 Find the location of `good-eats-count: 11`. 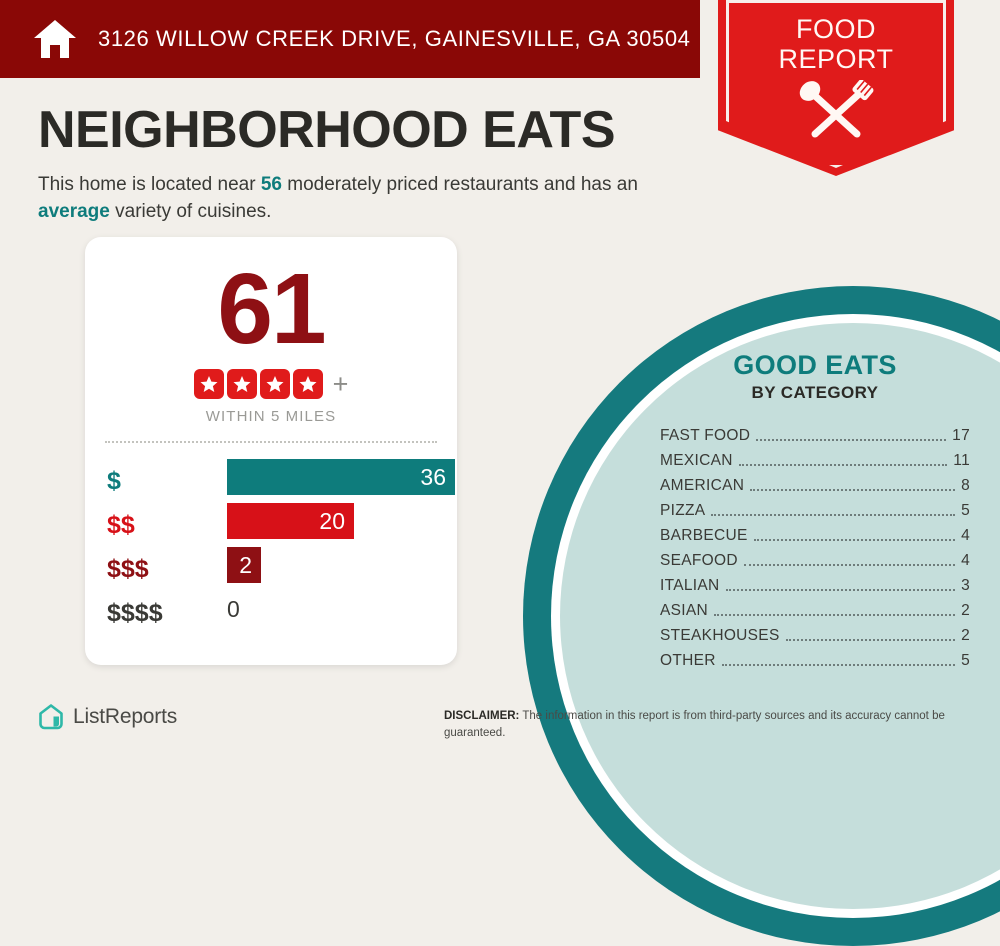

good-eats-count: 11 is located at coordinates (961, 460).